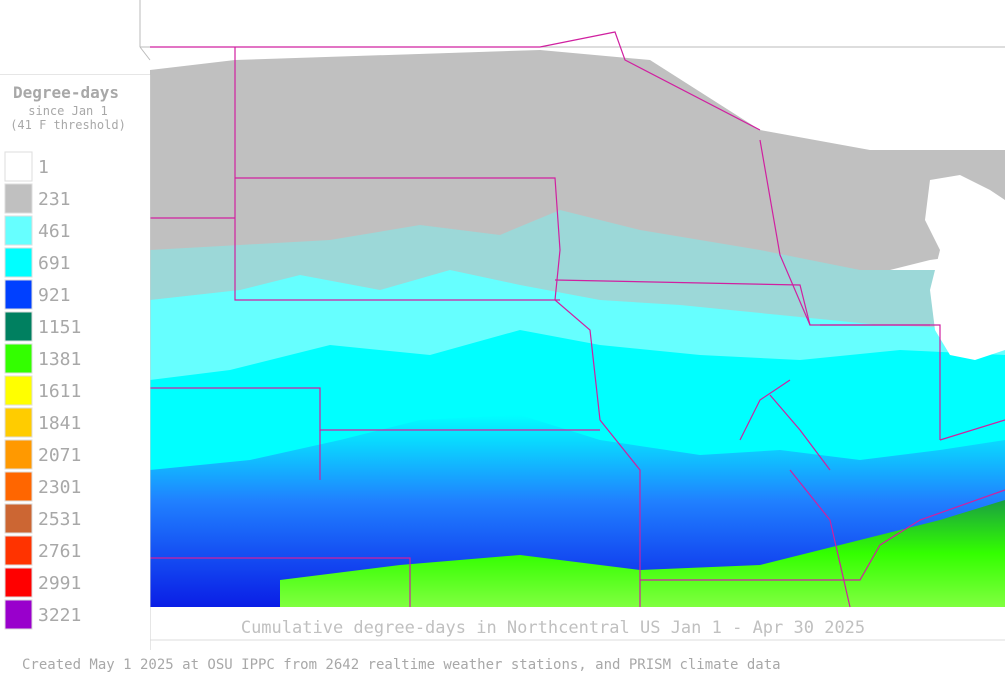 The image size is (1005, 682). I want to click on legend-title: Degree-days, so click(66, 92).